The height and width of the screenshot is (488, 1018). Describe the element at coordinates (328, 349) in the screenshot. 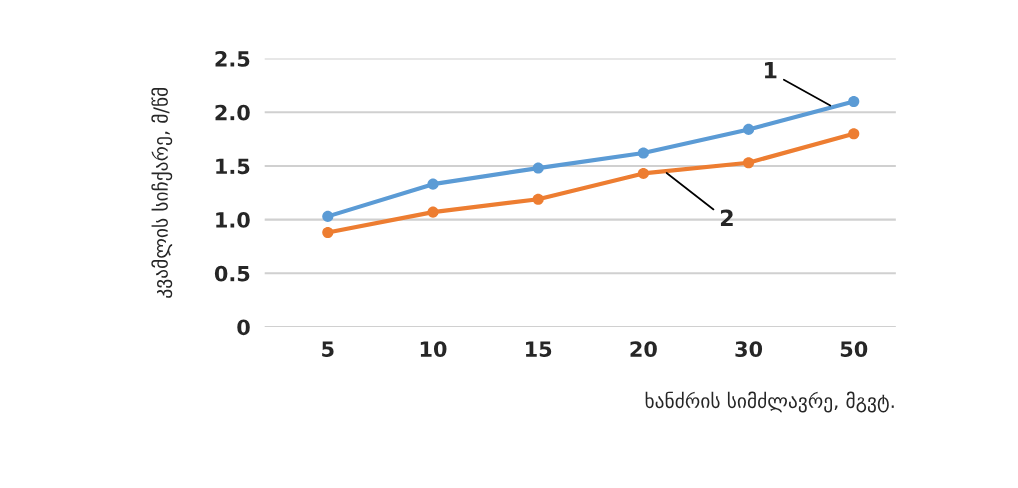

I see `x-tick-label: 5` at that location.